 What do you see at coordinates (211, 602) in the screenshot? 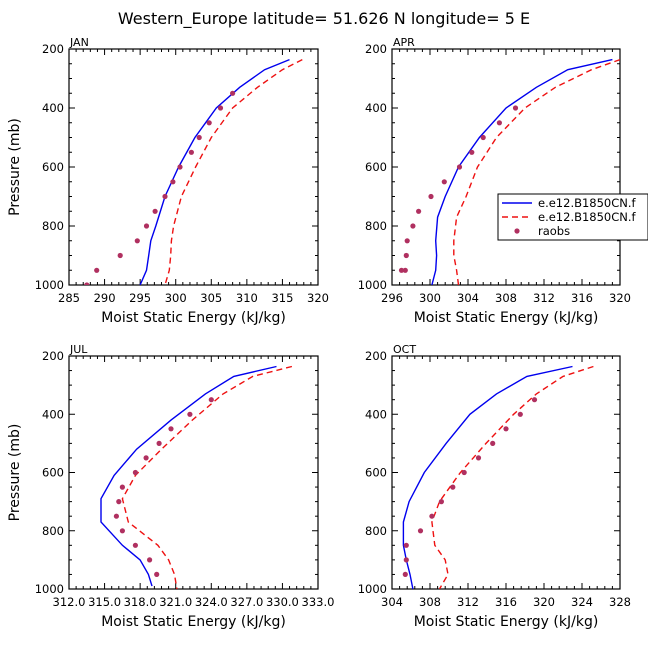
I see `x-tick-label: 324.0` at bounding box center [211, 602].